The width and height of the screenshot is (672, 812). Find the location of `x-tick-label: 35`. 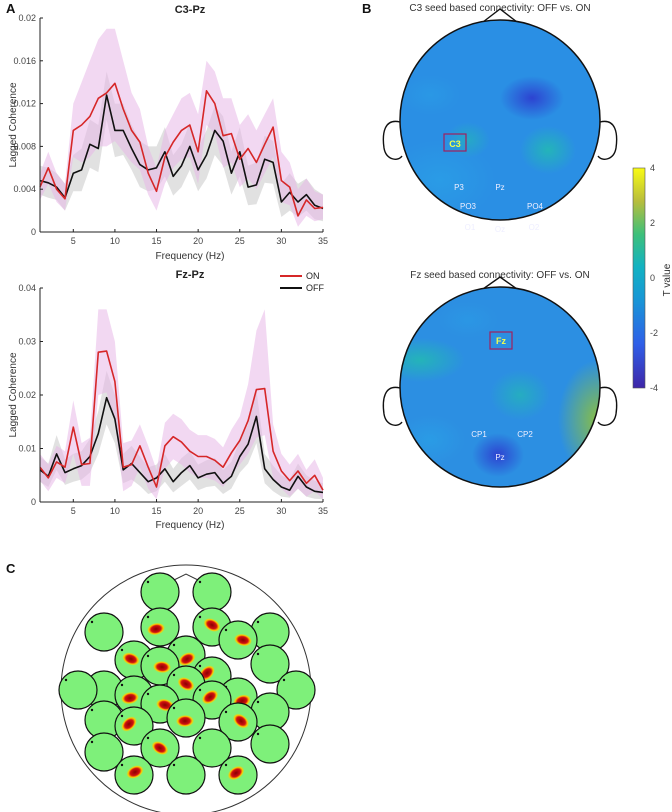

x-tick-label: 35 is located at coordinates (323, 241).